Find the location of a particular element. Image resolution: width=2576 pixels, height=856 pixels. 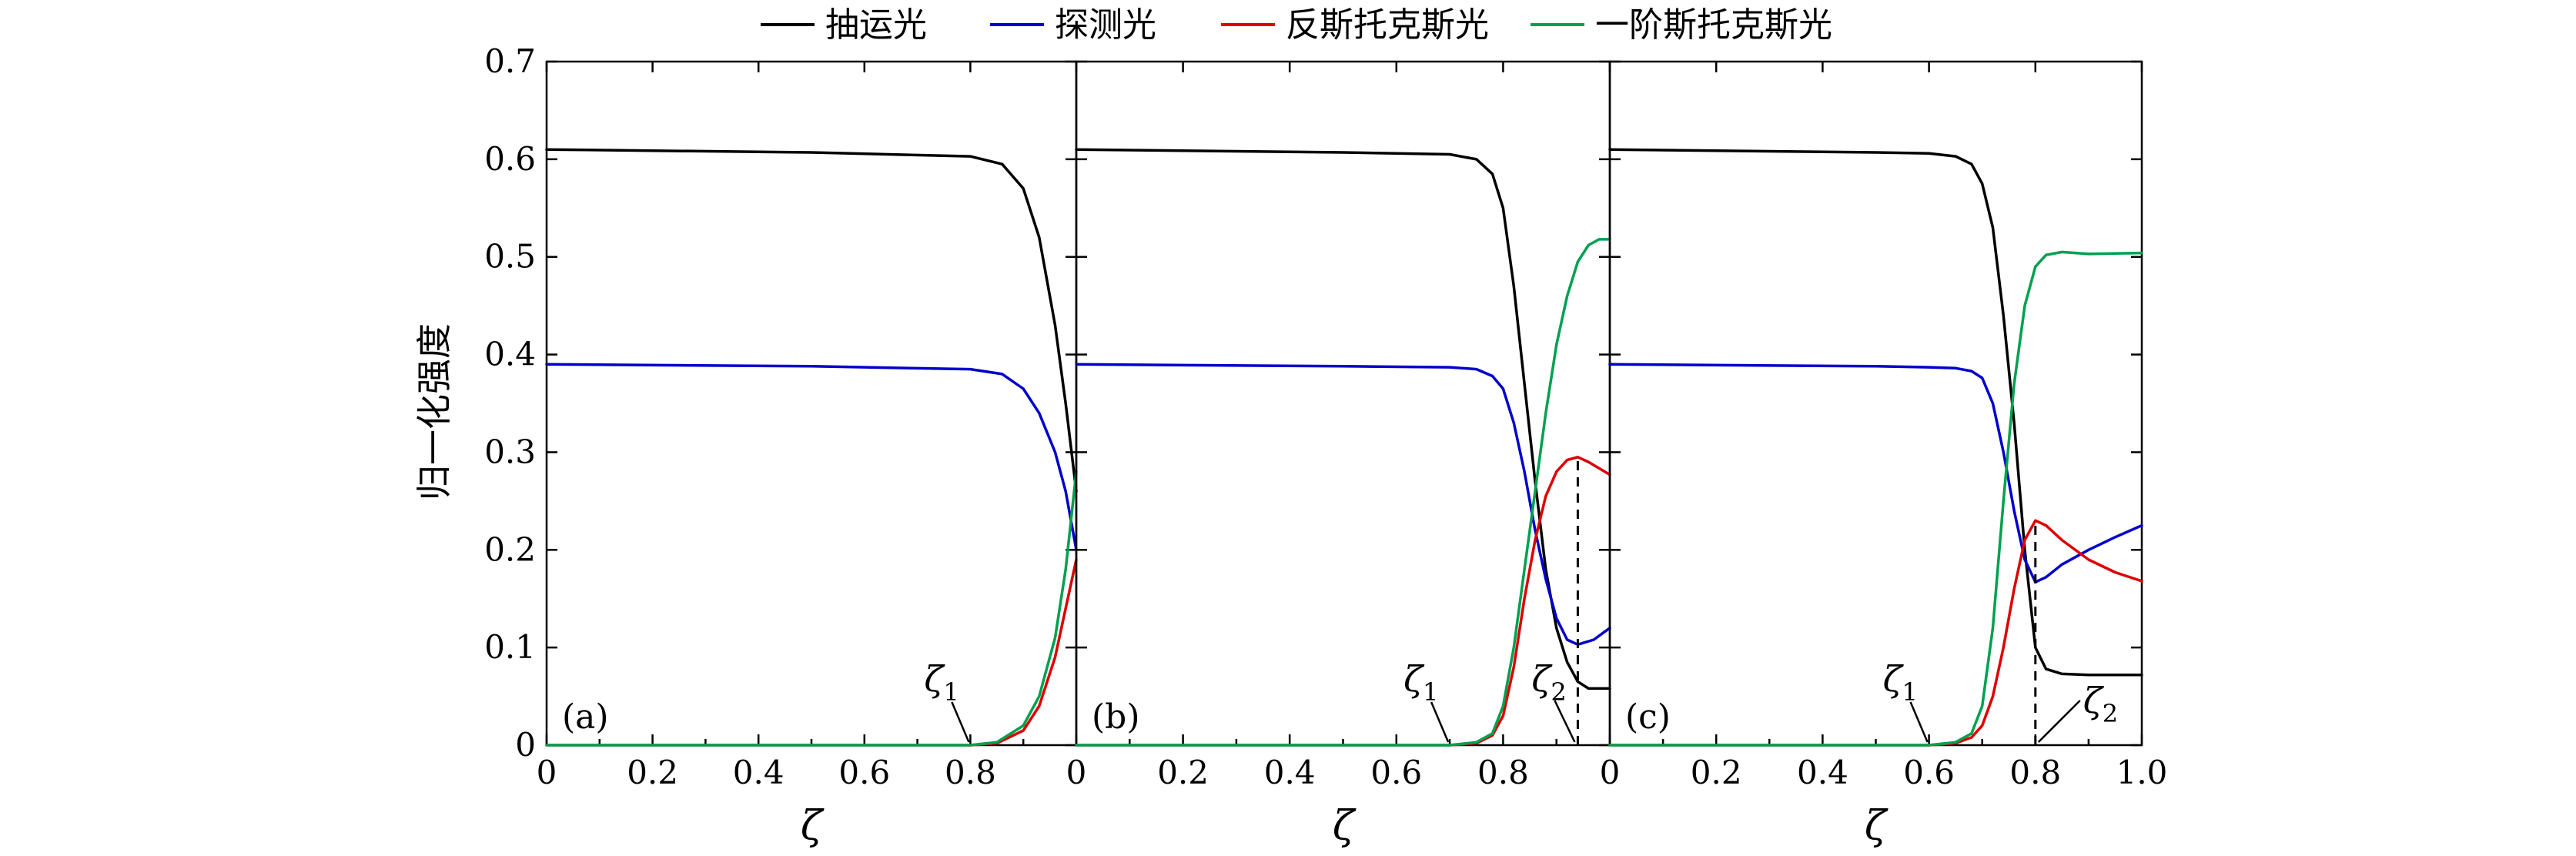

y-tick-label: 0.3 is located at coordinates (510, 451).